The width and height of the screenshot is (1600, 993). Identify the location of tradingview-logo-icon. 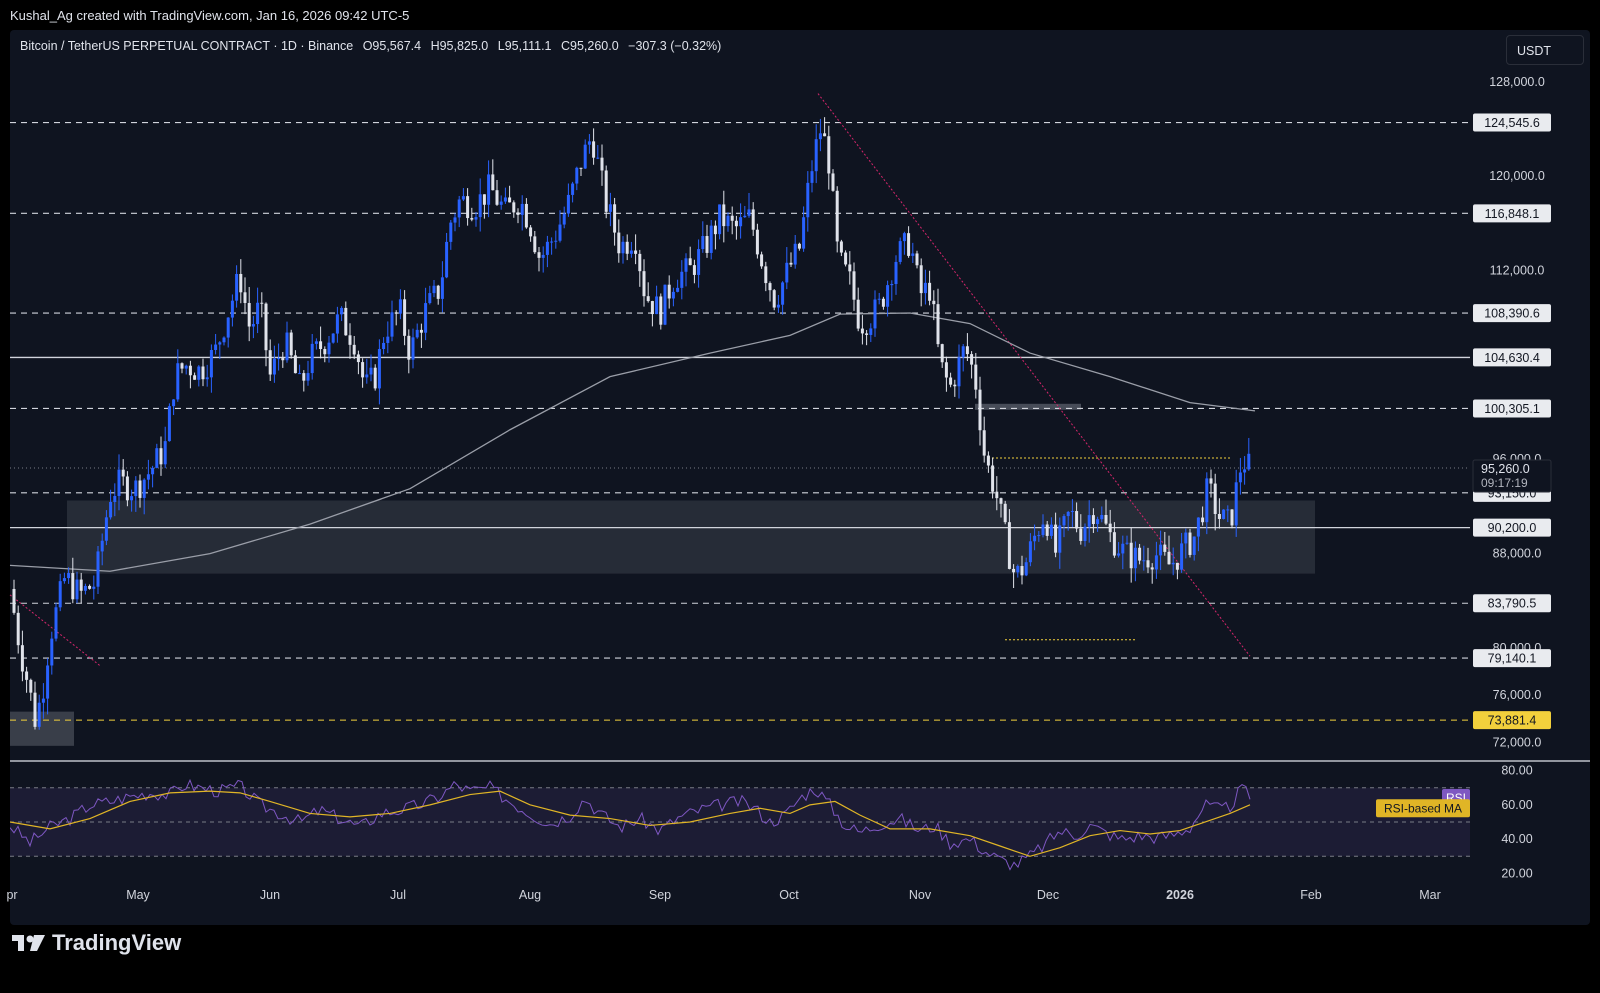
(28, 943).